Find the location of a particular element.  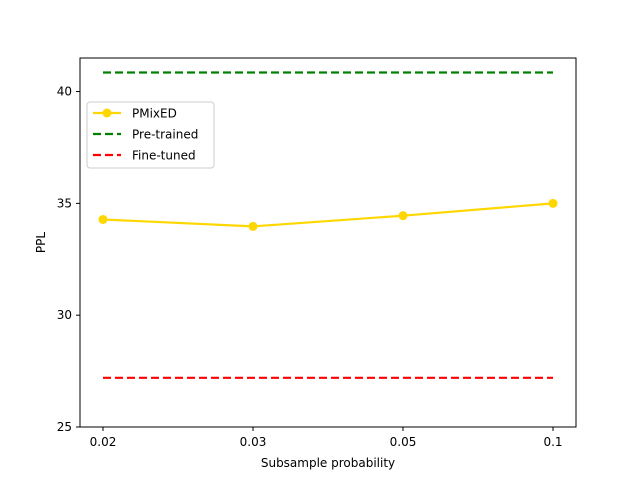

series-line-pmixed is located at coordinates (328, 215).